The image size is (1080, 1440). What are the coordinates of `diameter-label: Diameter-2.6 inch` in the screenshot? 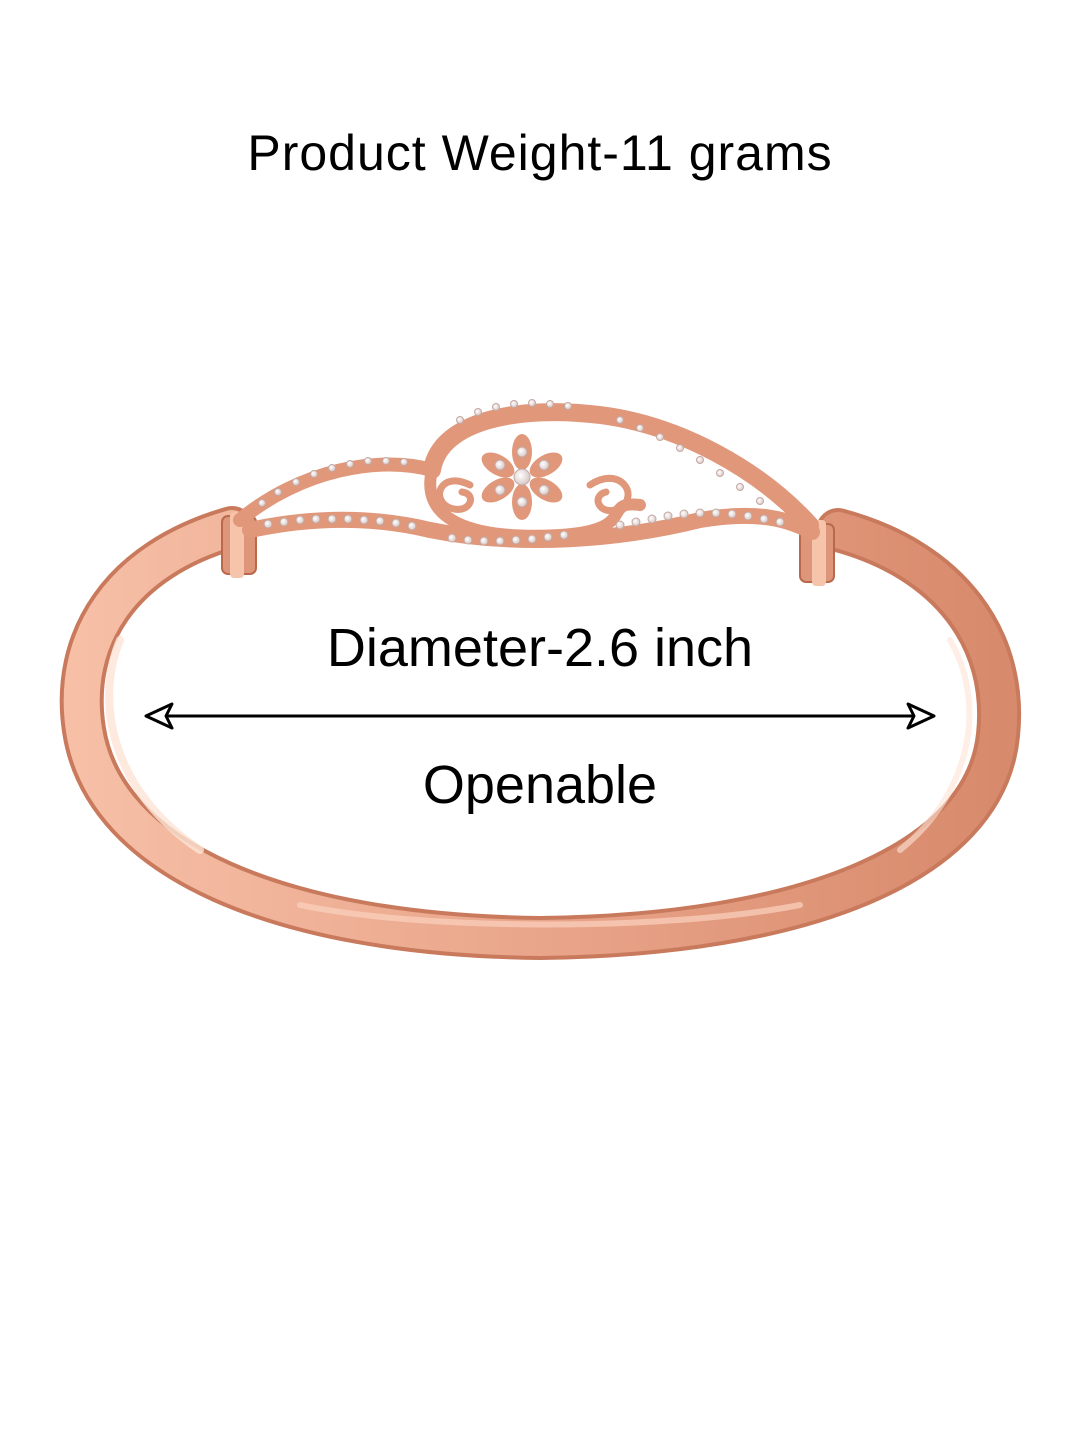 It's located at (540, 648).